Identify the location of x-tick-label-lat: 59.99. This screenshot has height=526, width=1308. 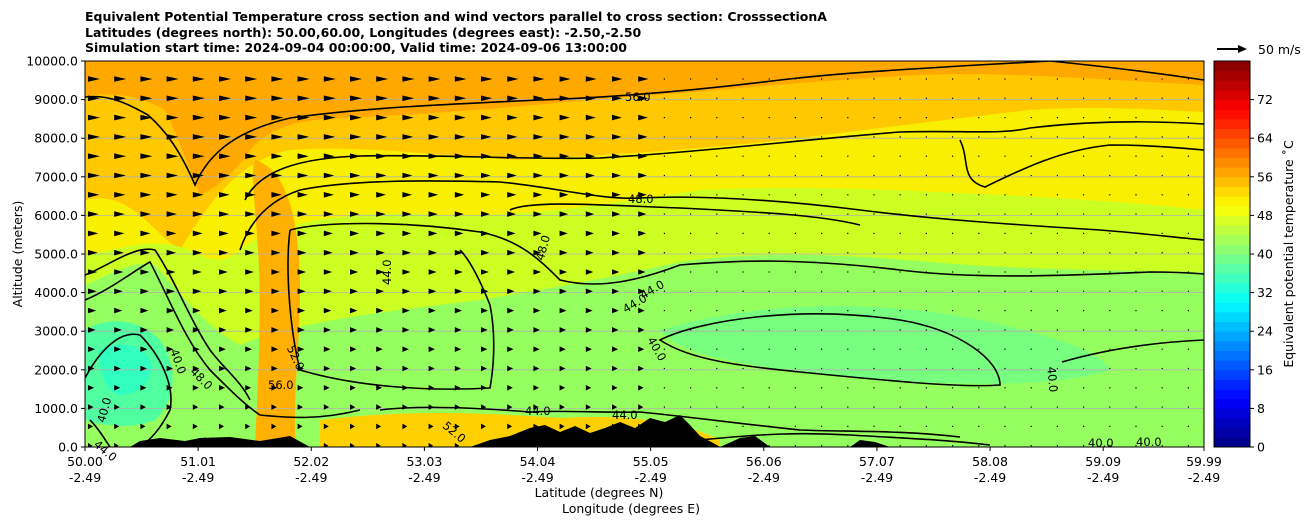
(1204, 461).